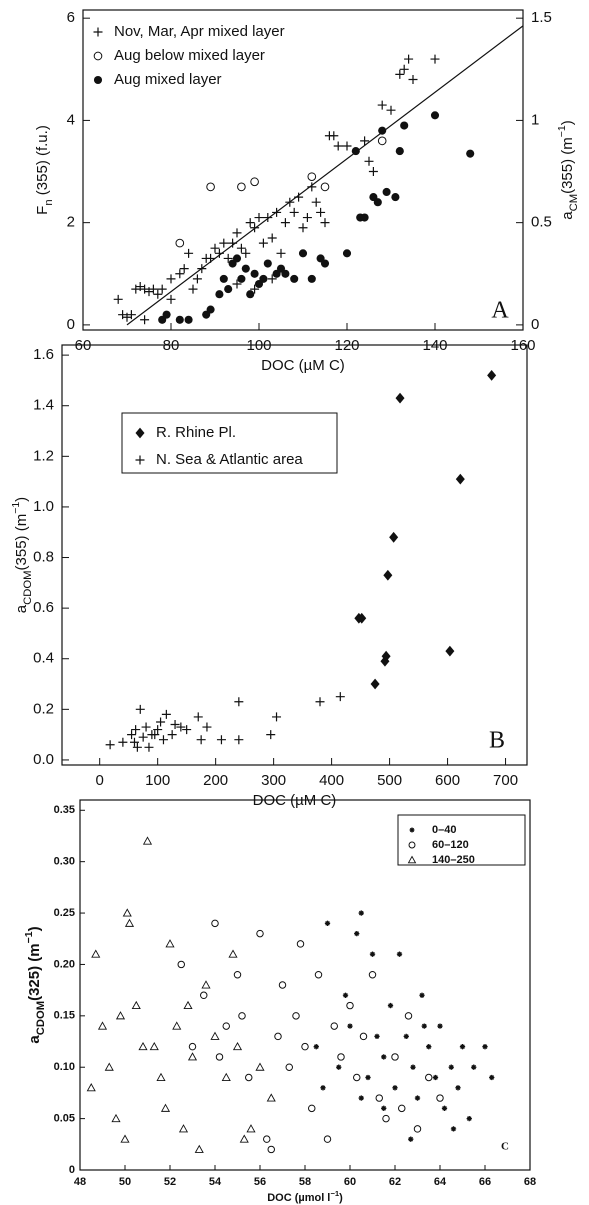  What do you see at coordinates (34, 928) in the screenshot?
I see `label-part: )` at bounding box center [34, 928].